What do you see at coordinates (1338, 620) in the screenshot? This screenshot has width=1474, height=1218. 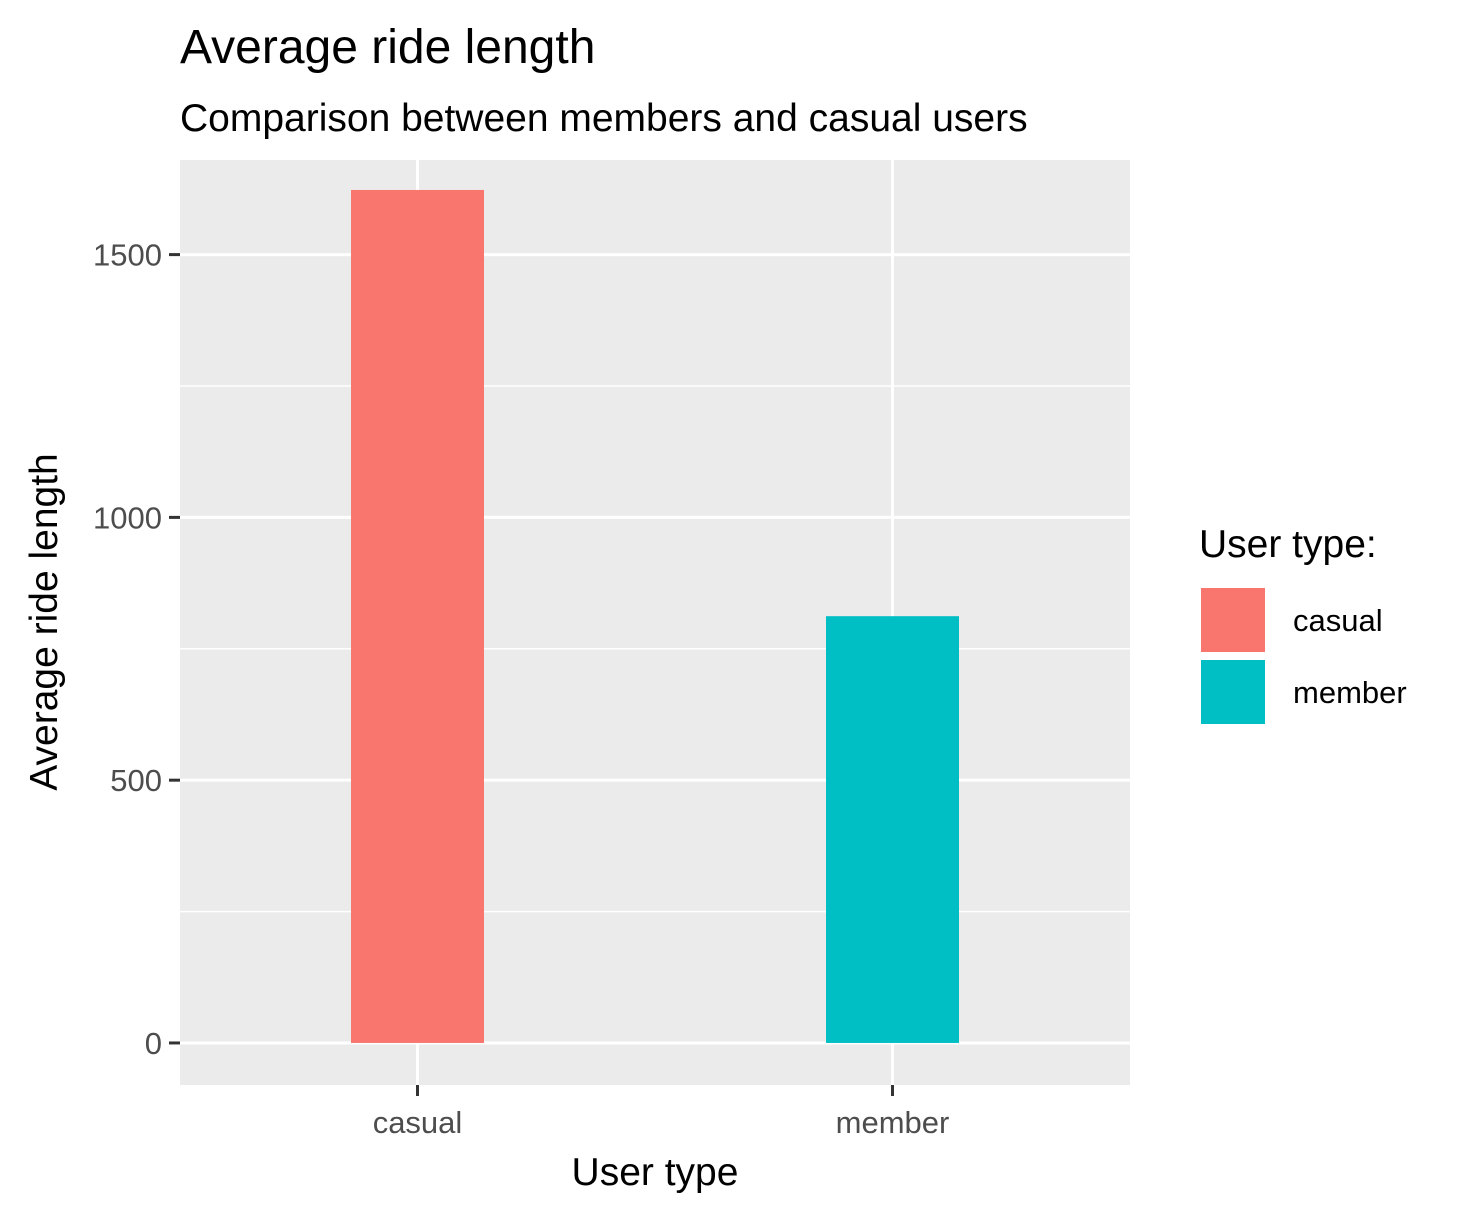 I see `legend-label-casual: casual` at bounding box center [1338, 620].